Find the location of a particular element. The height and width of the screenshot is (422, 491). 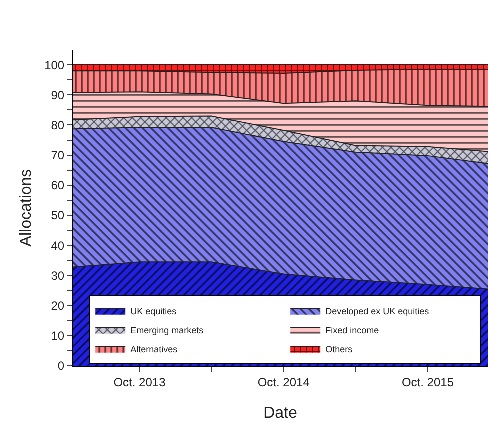

x-tick-label: Oct. 2015 is located at coordinates (428, 382).